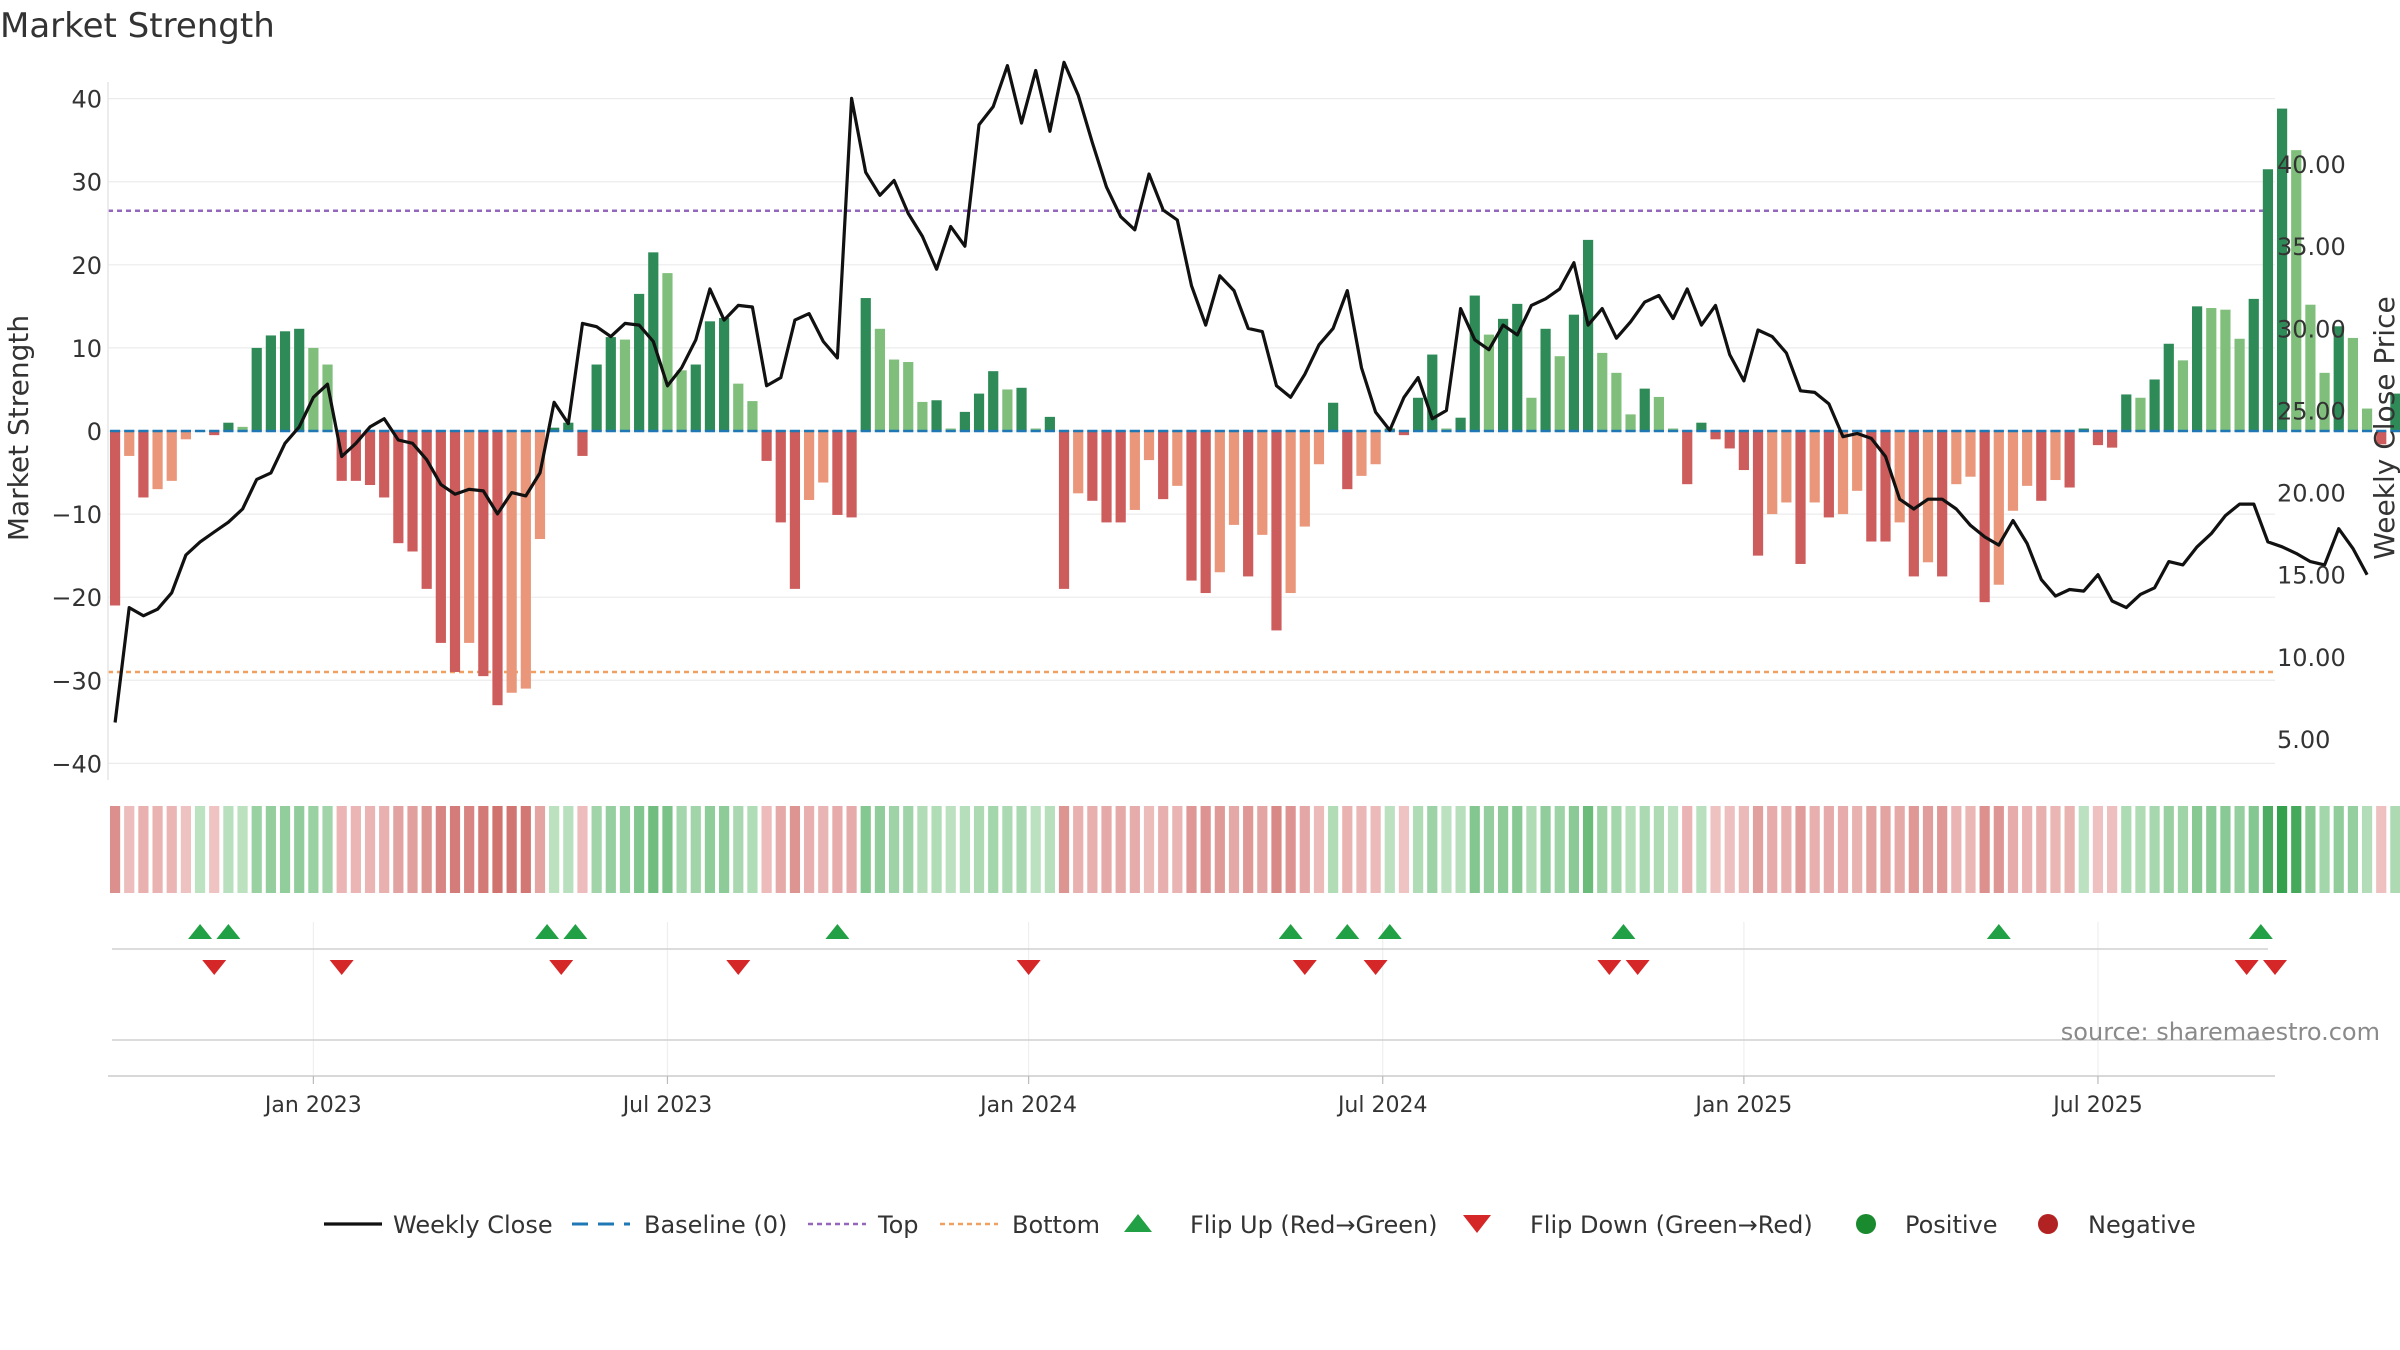 This screenshot has width=2400, height=1350. I want to click on right-tick-label: 10.00, so click(2311, 658).